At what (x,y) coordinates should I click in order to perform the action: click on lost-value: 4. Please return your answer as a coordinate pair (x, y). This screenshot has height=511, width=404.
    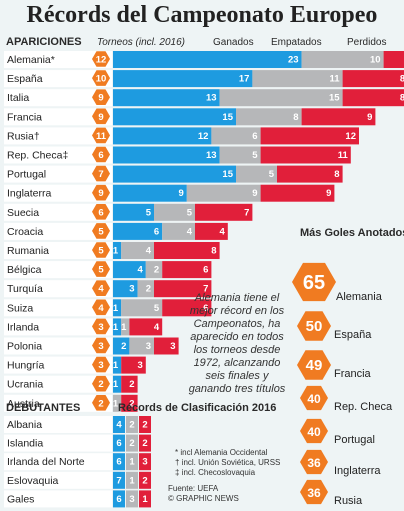
    Looking at the image, I should click on (223, 231).